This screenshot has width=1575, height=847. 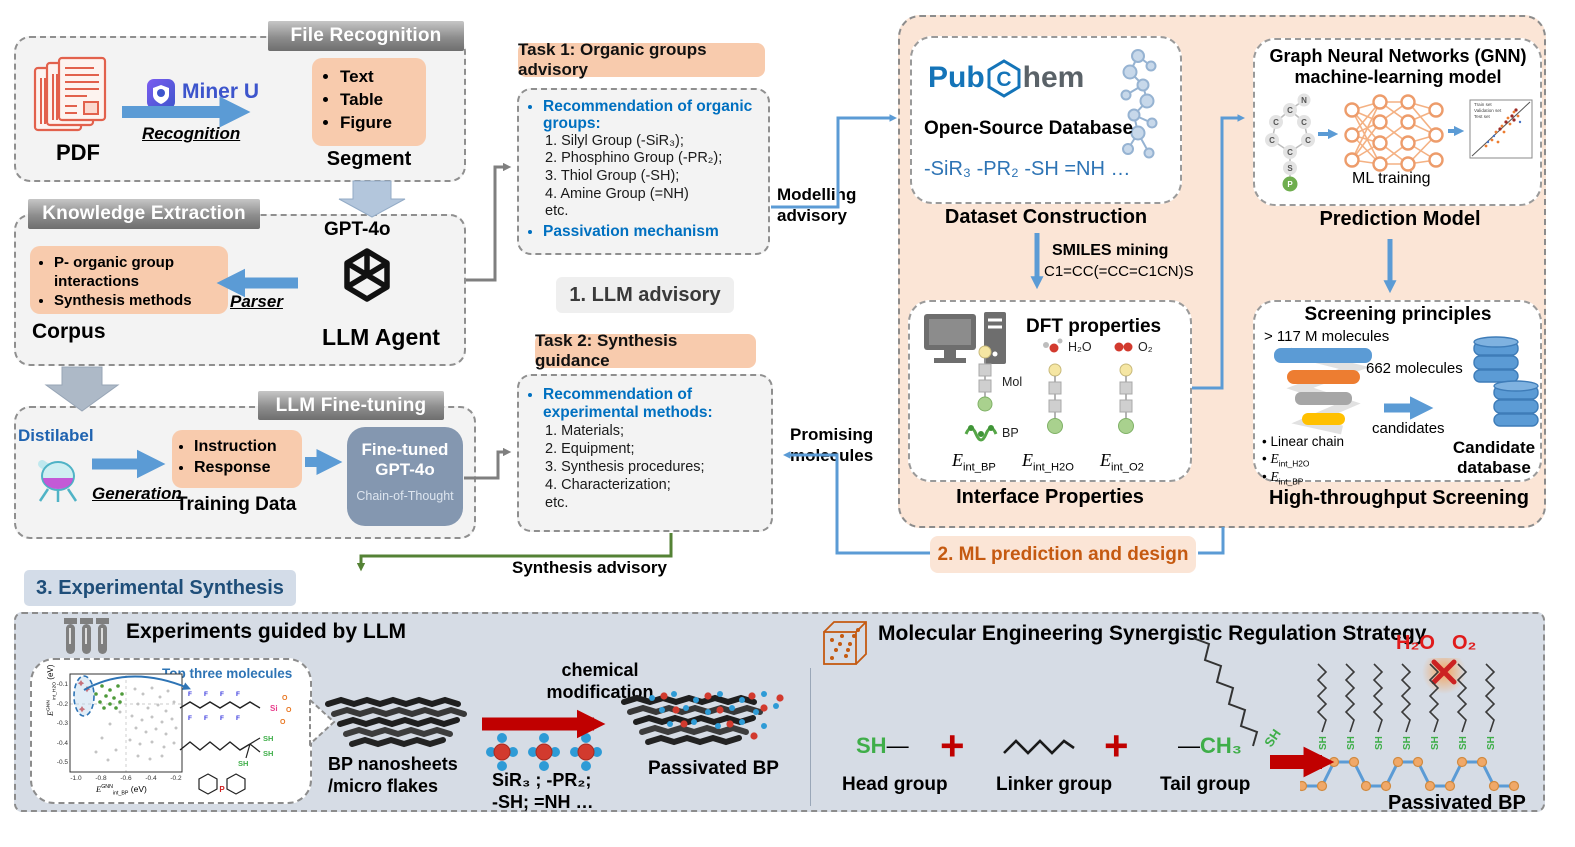 I want to click on segment-item: Figure, so click(x=383, y=123).